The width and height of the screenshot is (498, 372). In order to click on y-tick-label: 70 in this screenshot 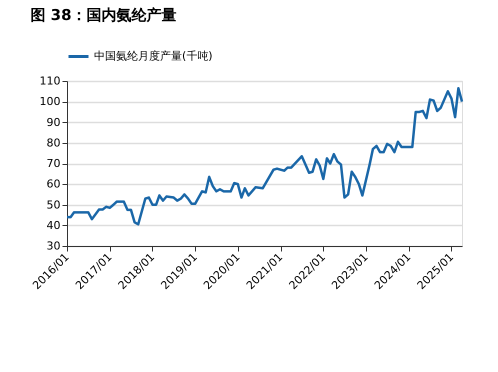, I will do `click(53, 163)`.